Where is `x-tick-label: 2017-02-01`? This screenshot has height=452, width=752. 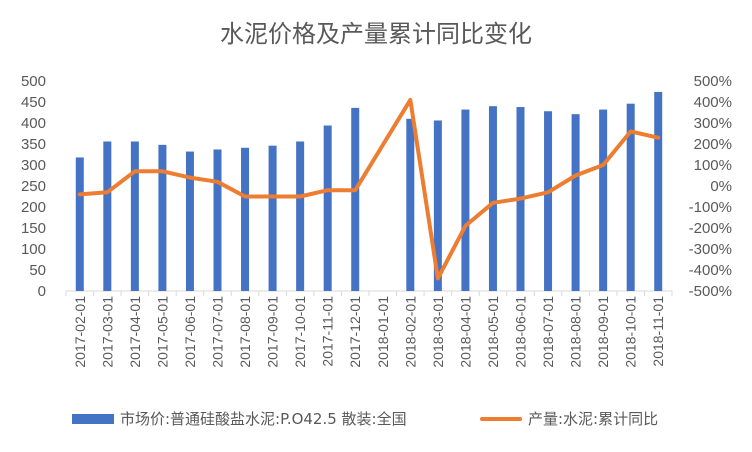 x-tick-label: 2017-02-01 is located at coordinates (80, 332).